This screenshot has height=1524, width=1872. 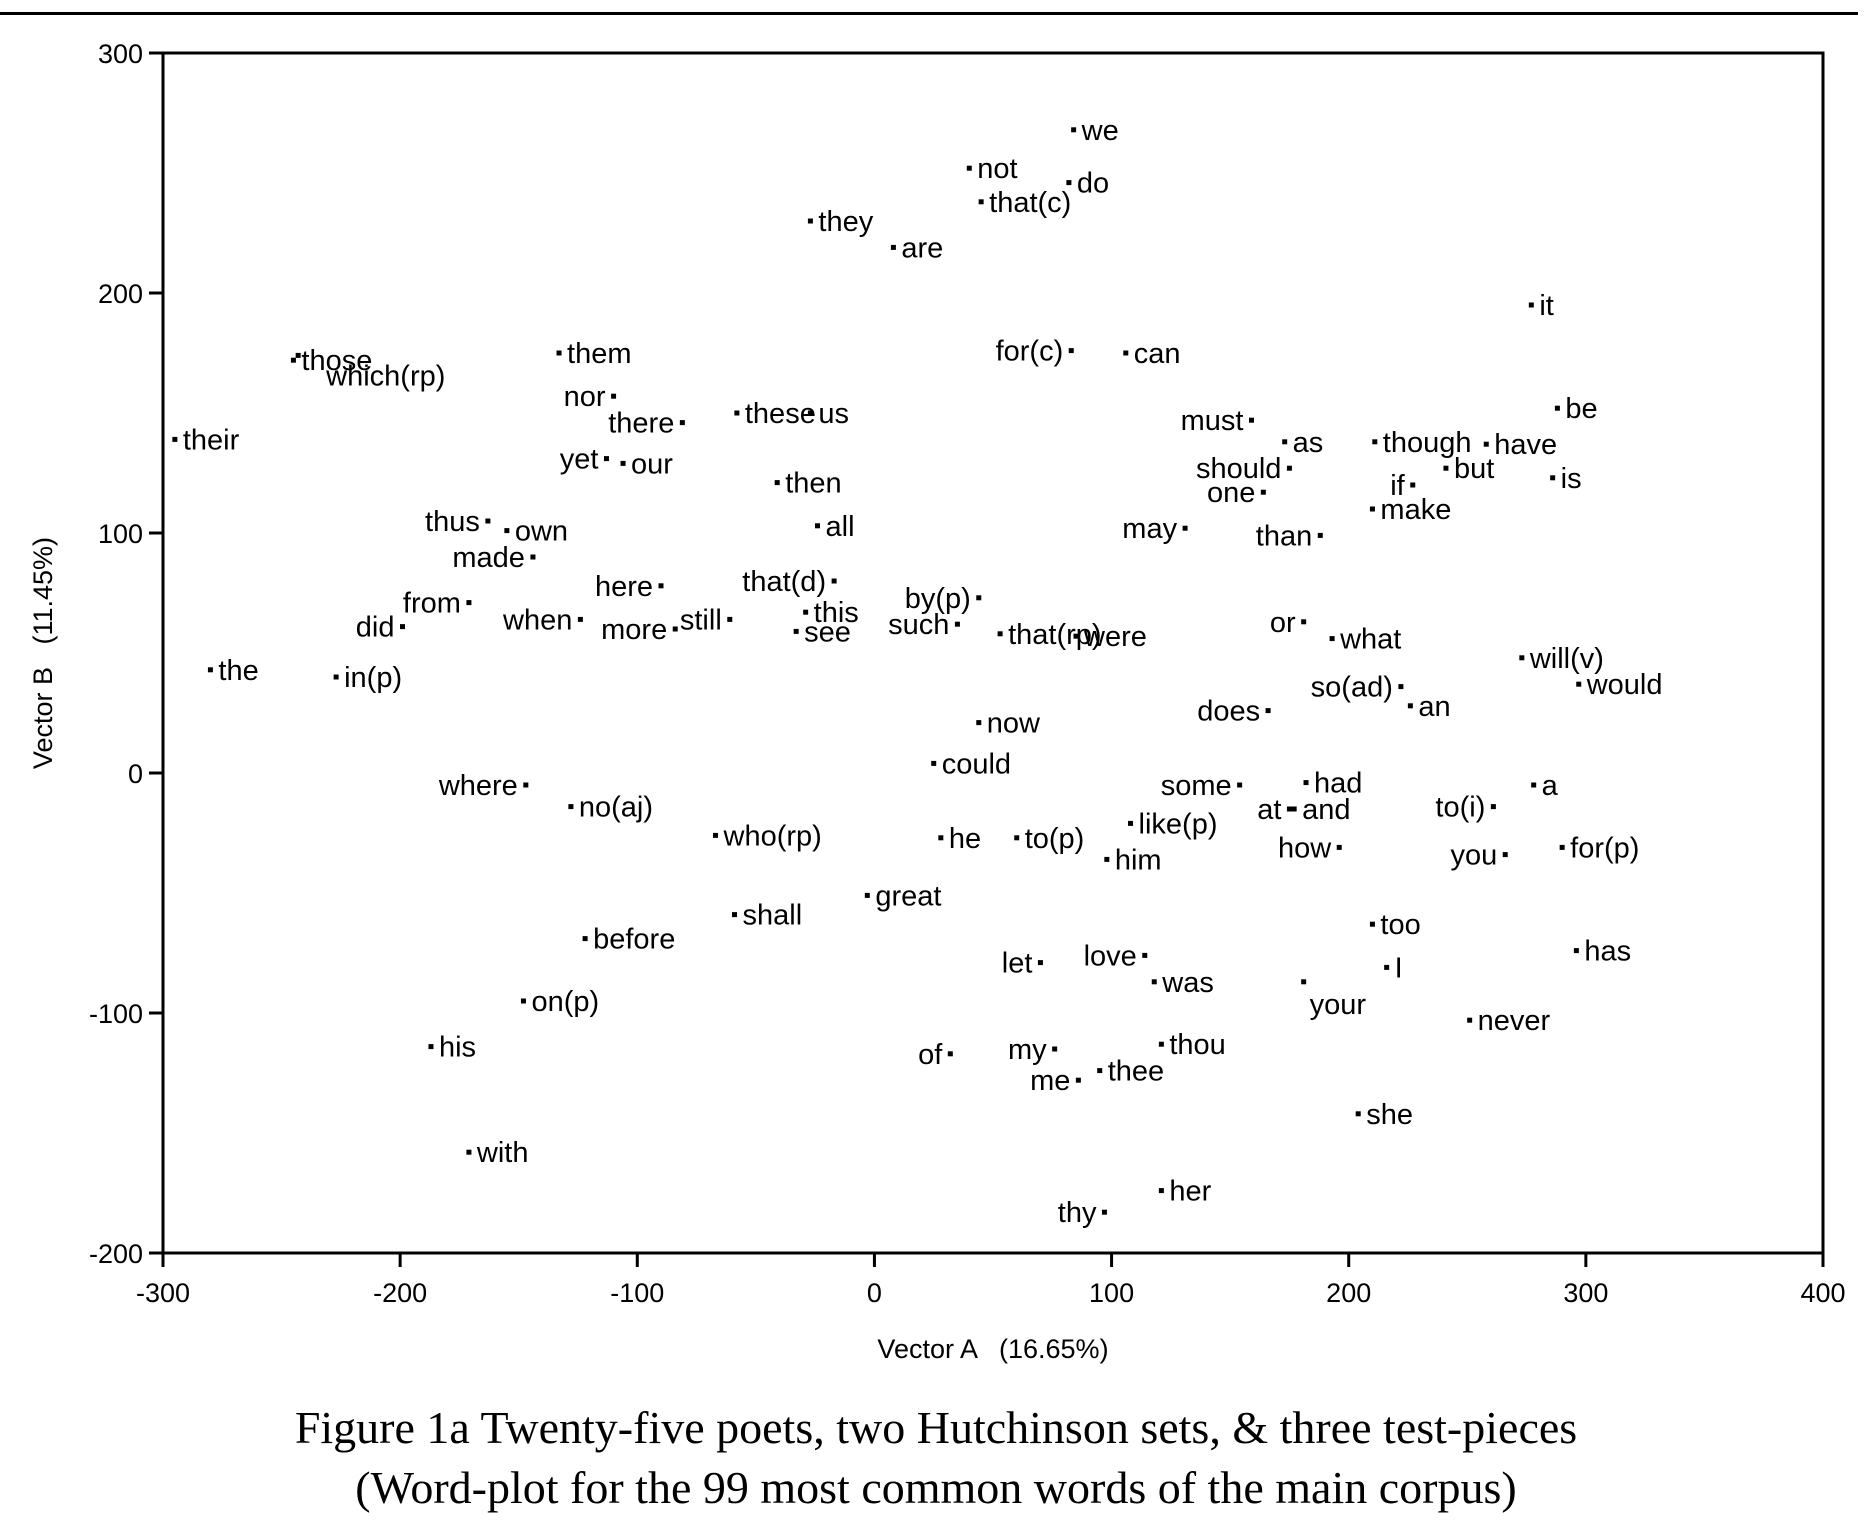 What do you see at coordinates (1212, 421) in the screenshot?
I see `point-label: must` at bounding box center [1212, 421].